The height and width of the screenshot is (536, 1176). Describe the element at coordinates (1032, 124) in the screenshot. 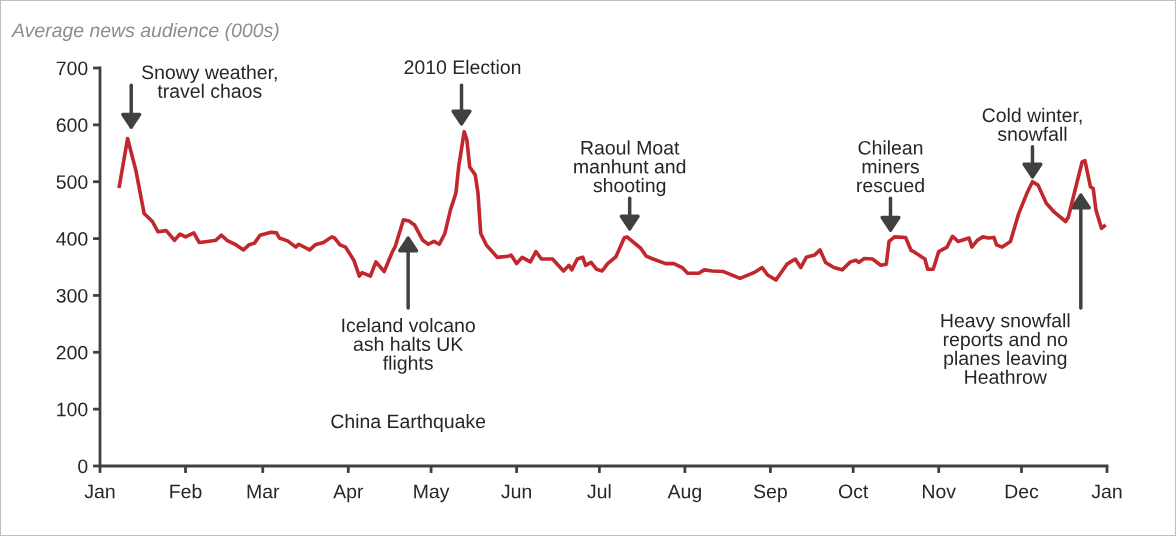

I see `annotation: Cold winter, snowfall` at that location.